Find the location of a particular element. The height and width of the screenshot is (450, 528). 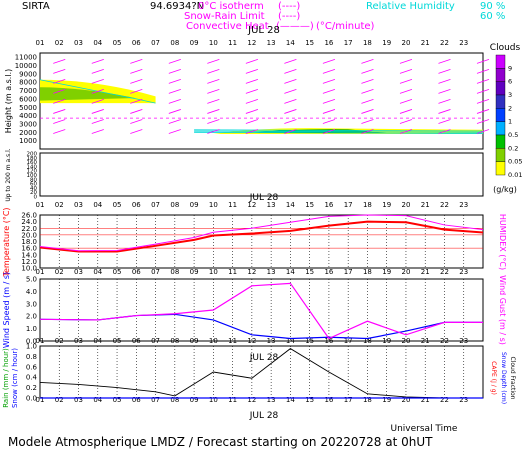

cloud-layers is located at coordinates (261, 106).